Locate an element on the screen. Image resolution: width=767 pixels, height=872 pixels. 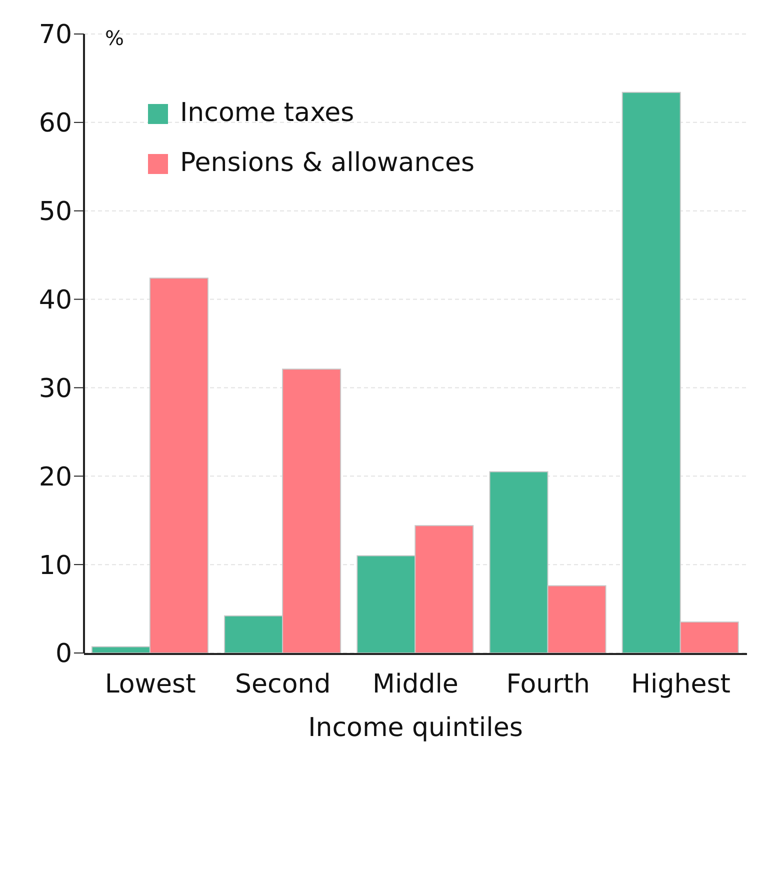
y-tick-label: 30 is located at coordinates (55, 389).